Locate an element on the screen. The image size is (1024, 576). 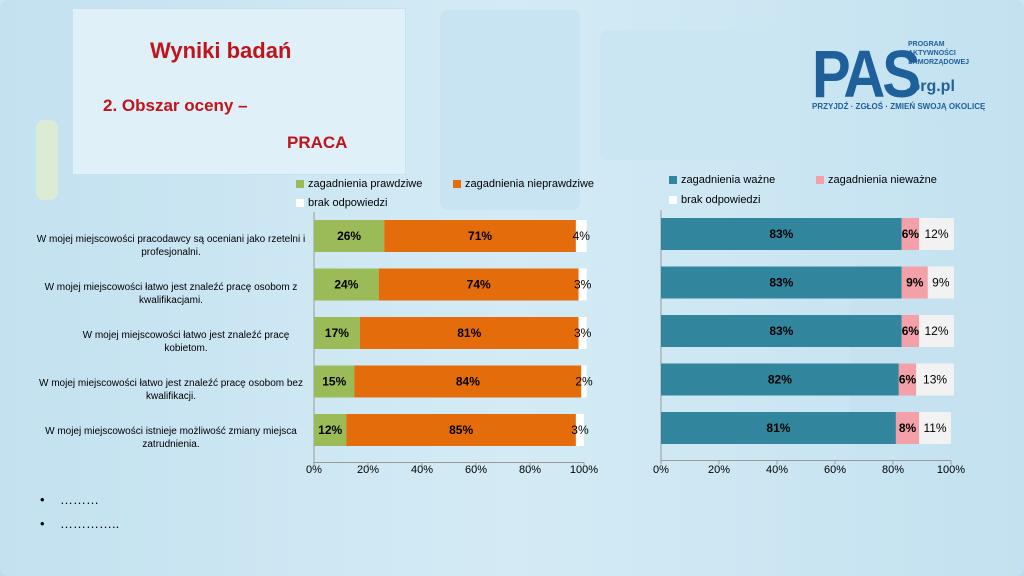
legend-item: zagadnienia prawdziwe is located at coordinates (359, 184).